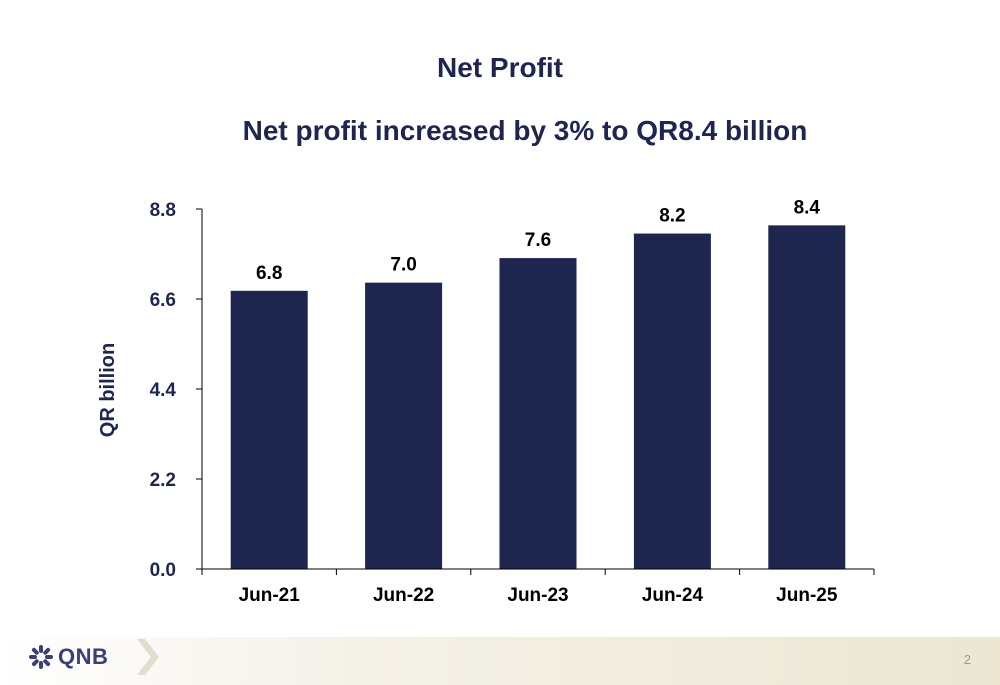  Describe the element at coordinates (403, 595) in the screenshot. I see `x-tick-label: Jun-22` at that location.